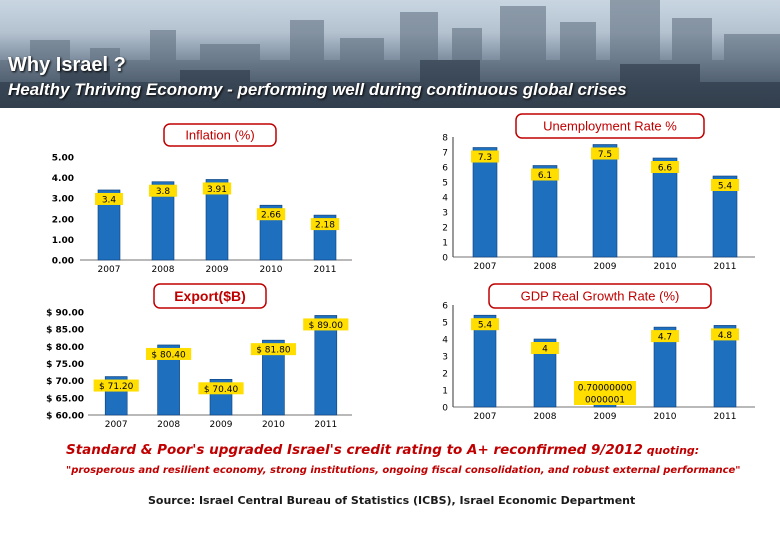 The height and width of the screenshot is (540, 780). I want to click on inflation-value-label-text: 3.8, so click(163, 192).